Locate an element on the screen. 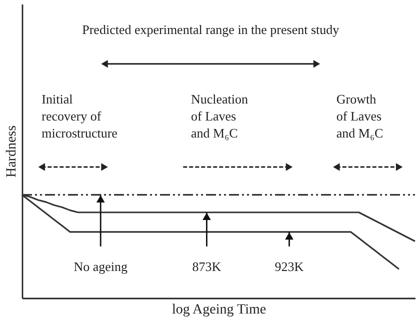 The width and height of the screenshot is (420, 320). annotation: 923K is located at coordinates (289, 266).